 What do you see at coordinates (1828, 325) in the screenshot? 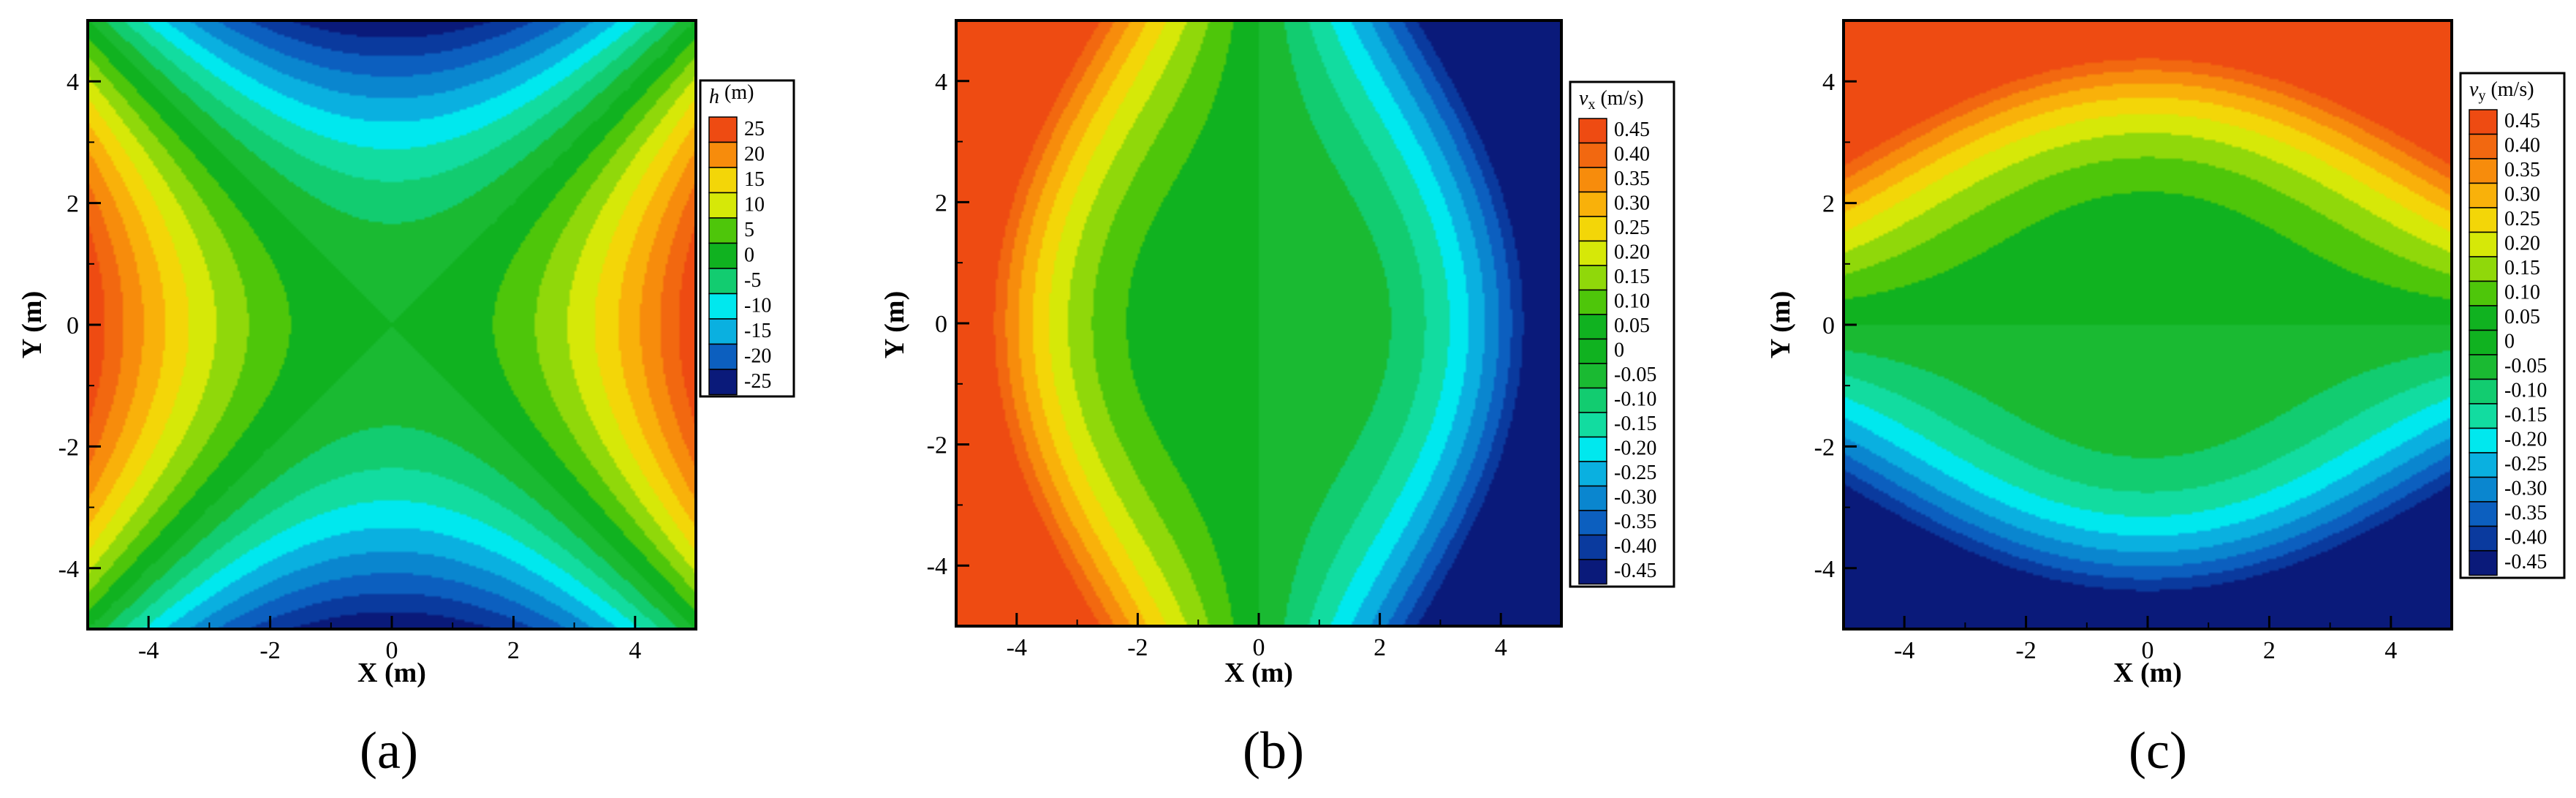
I see `panel-c-y-tick-label: 0` at bounding box center [1828, 325].